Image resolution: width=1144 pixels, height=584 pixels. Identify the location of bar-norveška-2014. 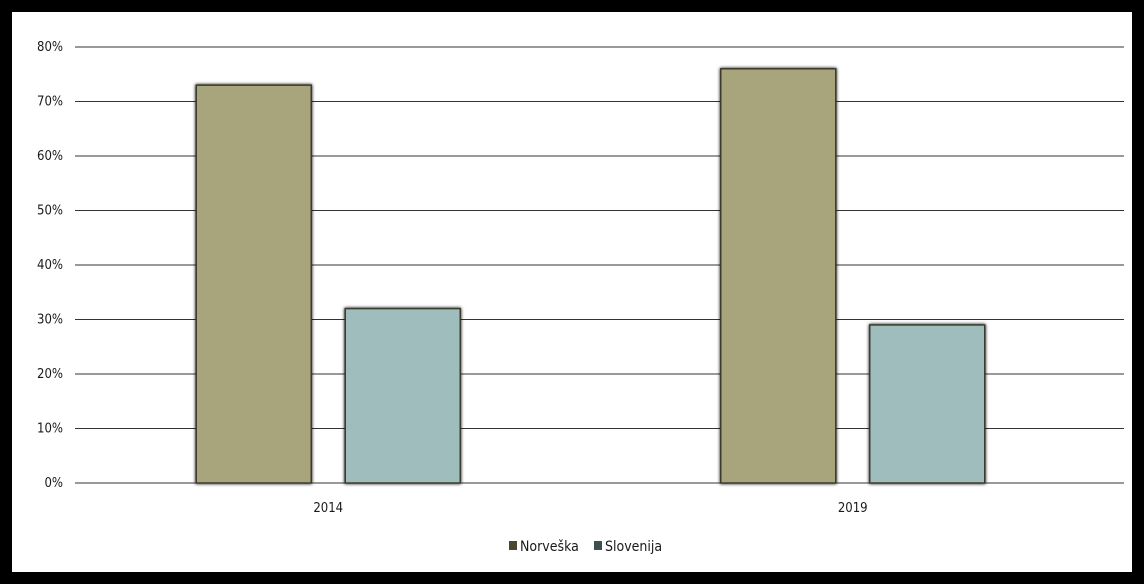
(253, 284).